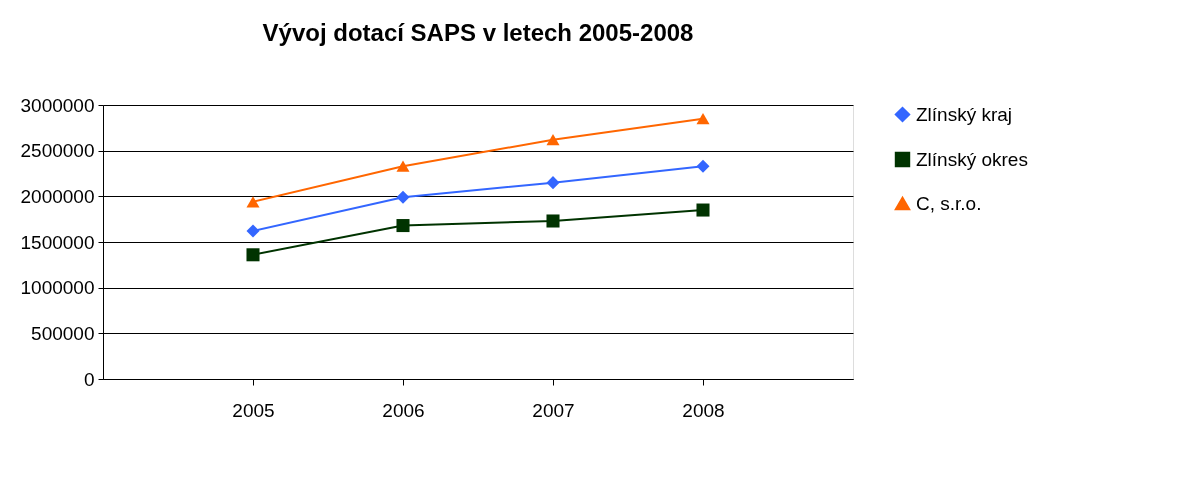 The width and height of the screenshot is (1185, 477). What do you see at coordinates (253, 410) in the screenshot?
I see `x-tick-label: 2005` at bounding box center [253, 410].